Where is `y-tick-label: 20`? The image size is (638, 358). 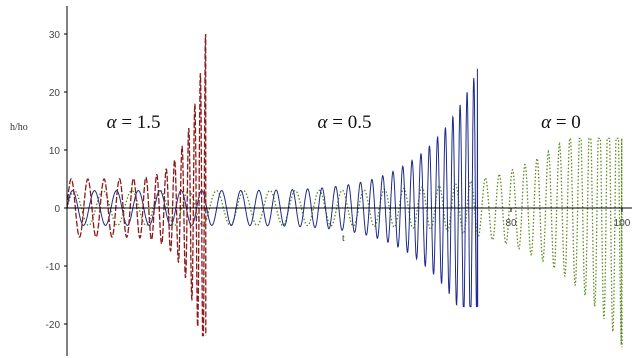 y-tick-label: 20 is located at coordinates (55, 93).